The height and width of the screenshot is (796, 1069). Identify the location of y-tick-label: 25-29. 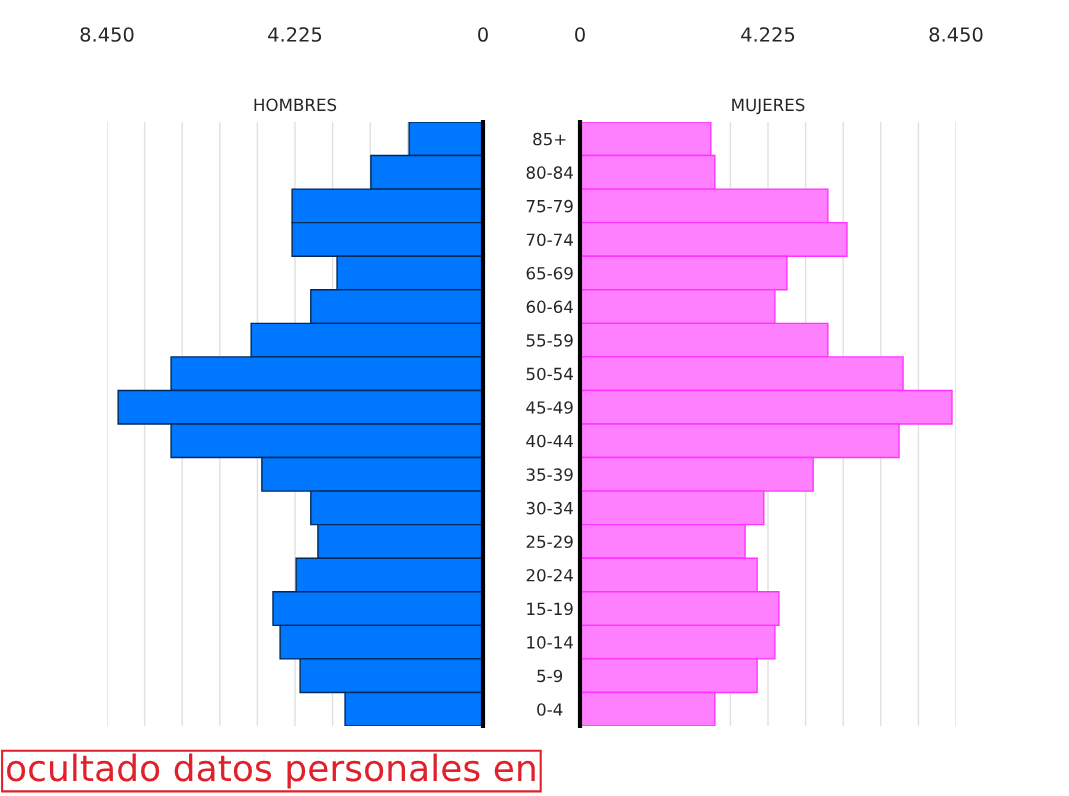
(549, 542).